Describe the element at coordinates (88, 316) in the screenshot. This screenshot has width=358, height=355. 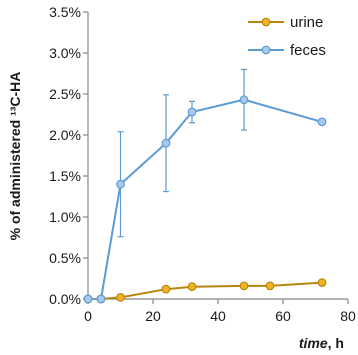
I see `x-tick-label: 0` at that location.